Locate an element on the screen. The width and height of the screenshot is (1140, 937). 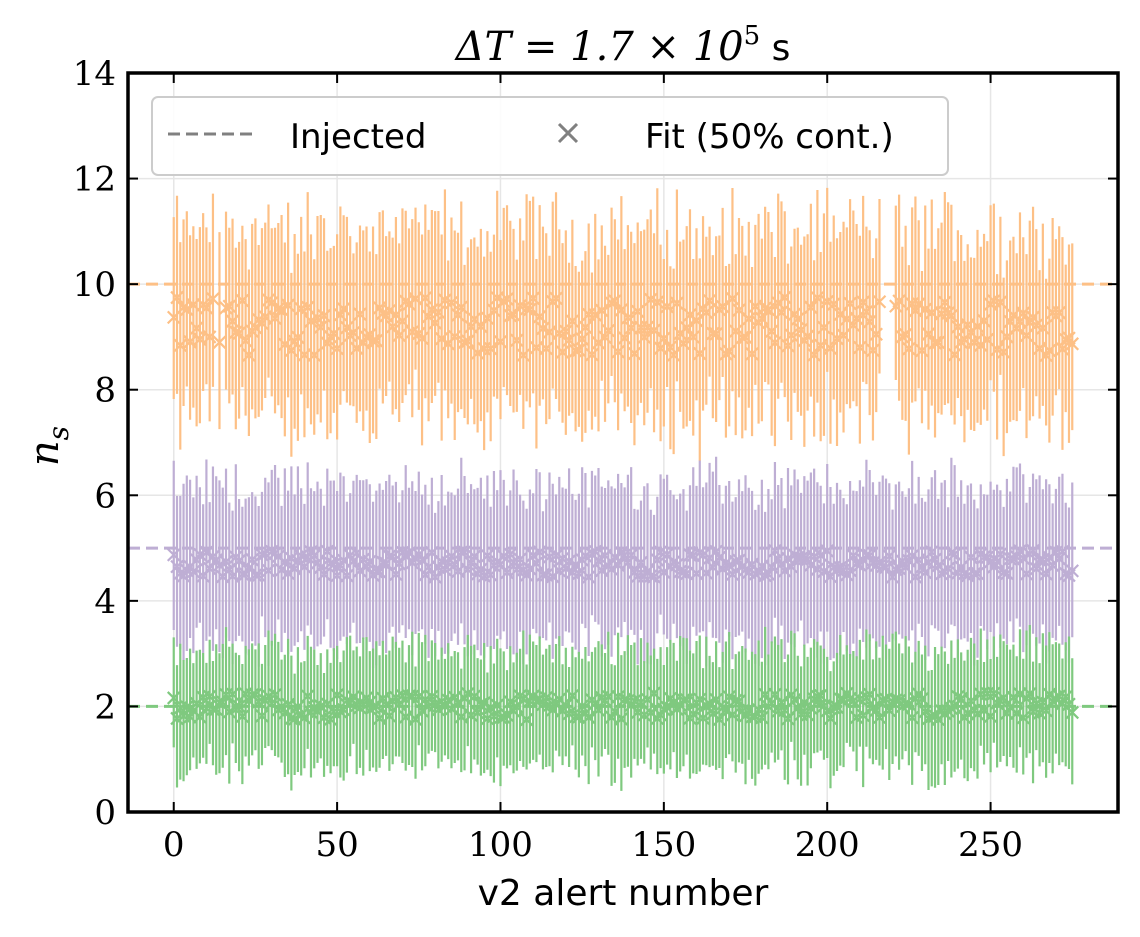
svg-text: ns is located at coordinates (48, 446).